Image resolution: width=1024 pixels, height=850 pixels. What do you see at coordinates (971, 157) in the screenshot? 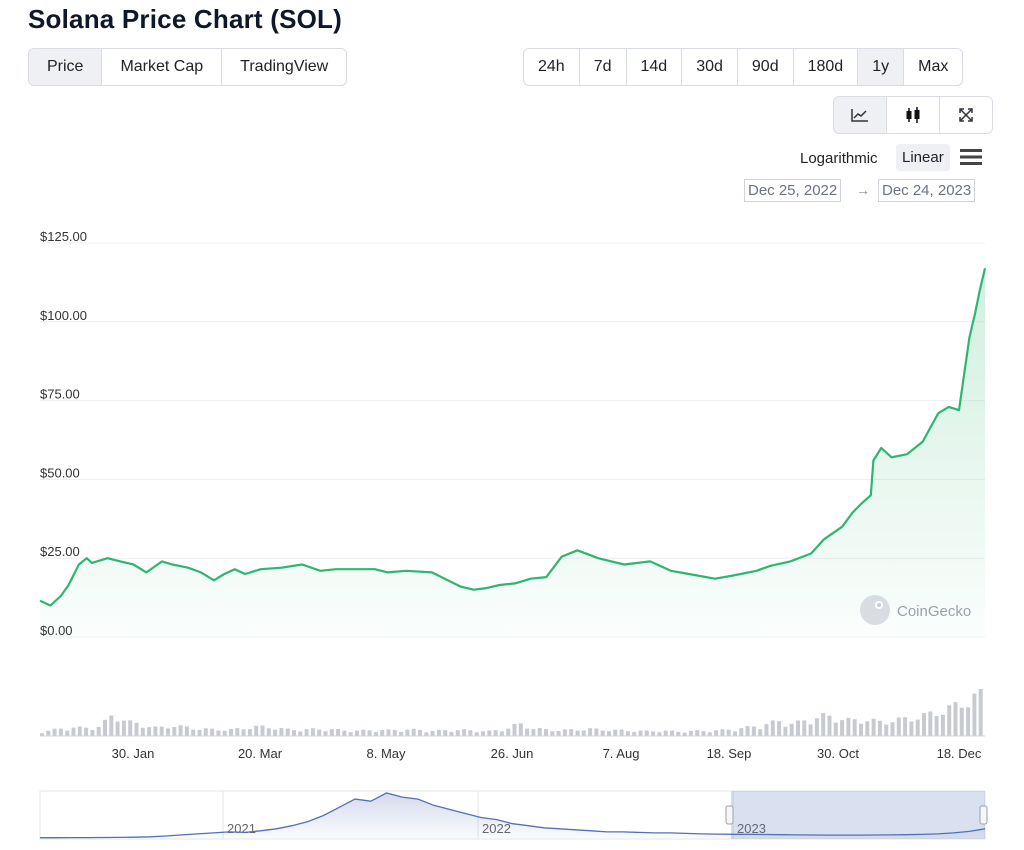
I see `menu-icon` at bounding box center [971, 157].